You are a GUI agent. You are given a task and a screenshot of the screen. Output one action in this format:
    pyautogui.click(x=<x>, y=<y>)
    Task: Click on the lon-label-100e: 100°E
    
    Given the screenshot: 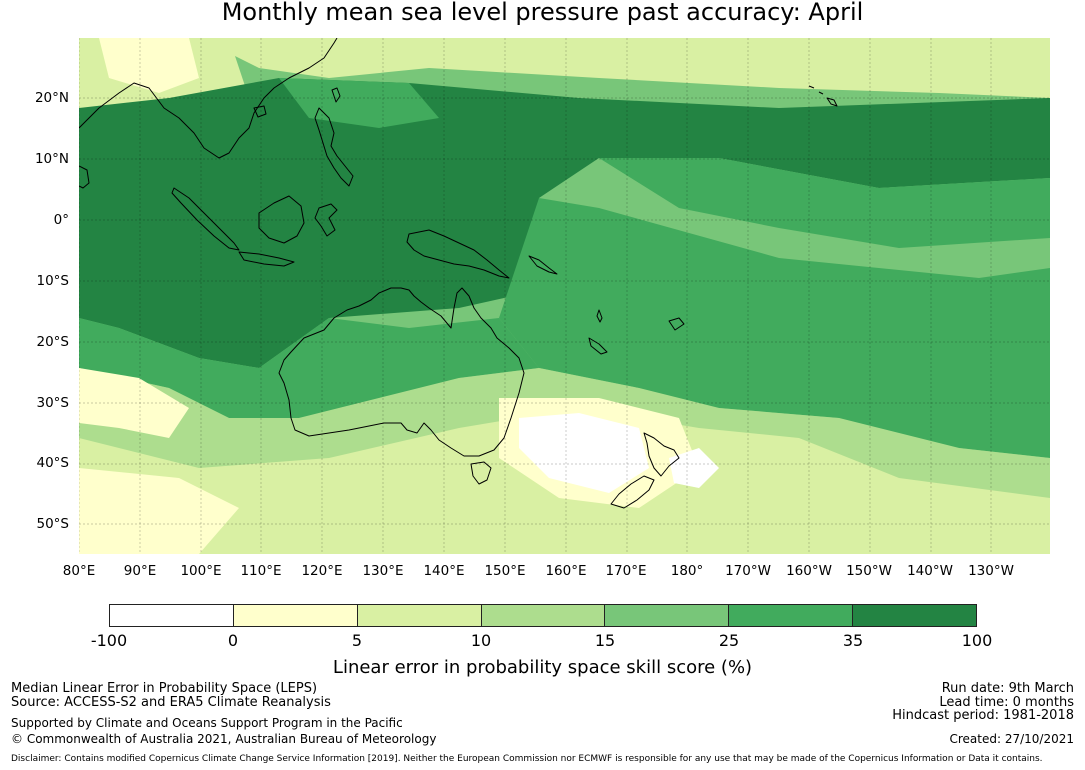 What is the action you would take?
    pyautogui.click(x=201, y=571)
    